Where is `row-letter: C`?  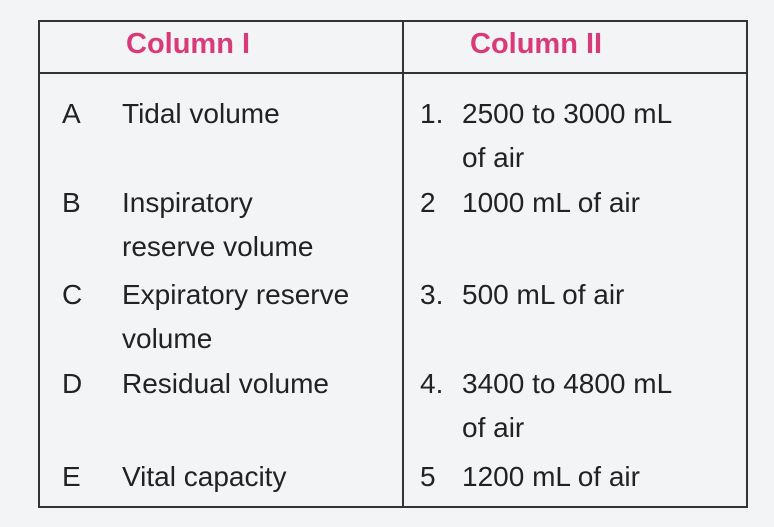
row-letter: C is located at coordinates (72, 294).